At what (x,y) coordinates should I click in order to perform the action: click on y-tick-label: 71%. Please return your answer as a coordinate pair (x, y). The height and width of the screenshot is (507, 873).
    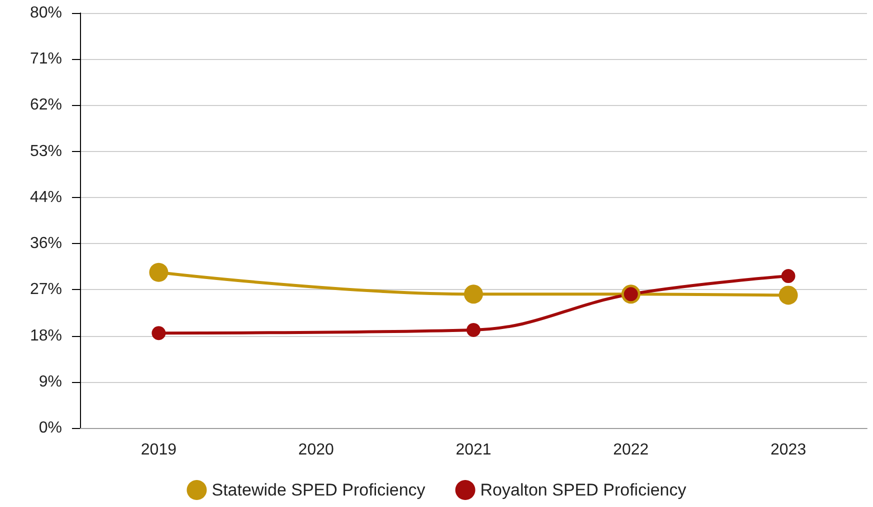
    Looking at the image, I should click on (46, 59).